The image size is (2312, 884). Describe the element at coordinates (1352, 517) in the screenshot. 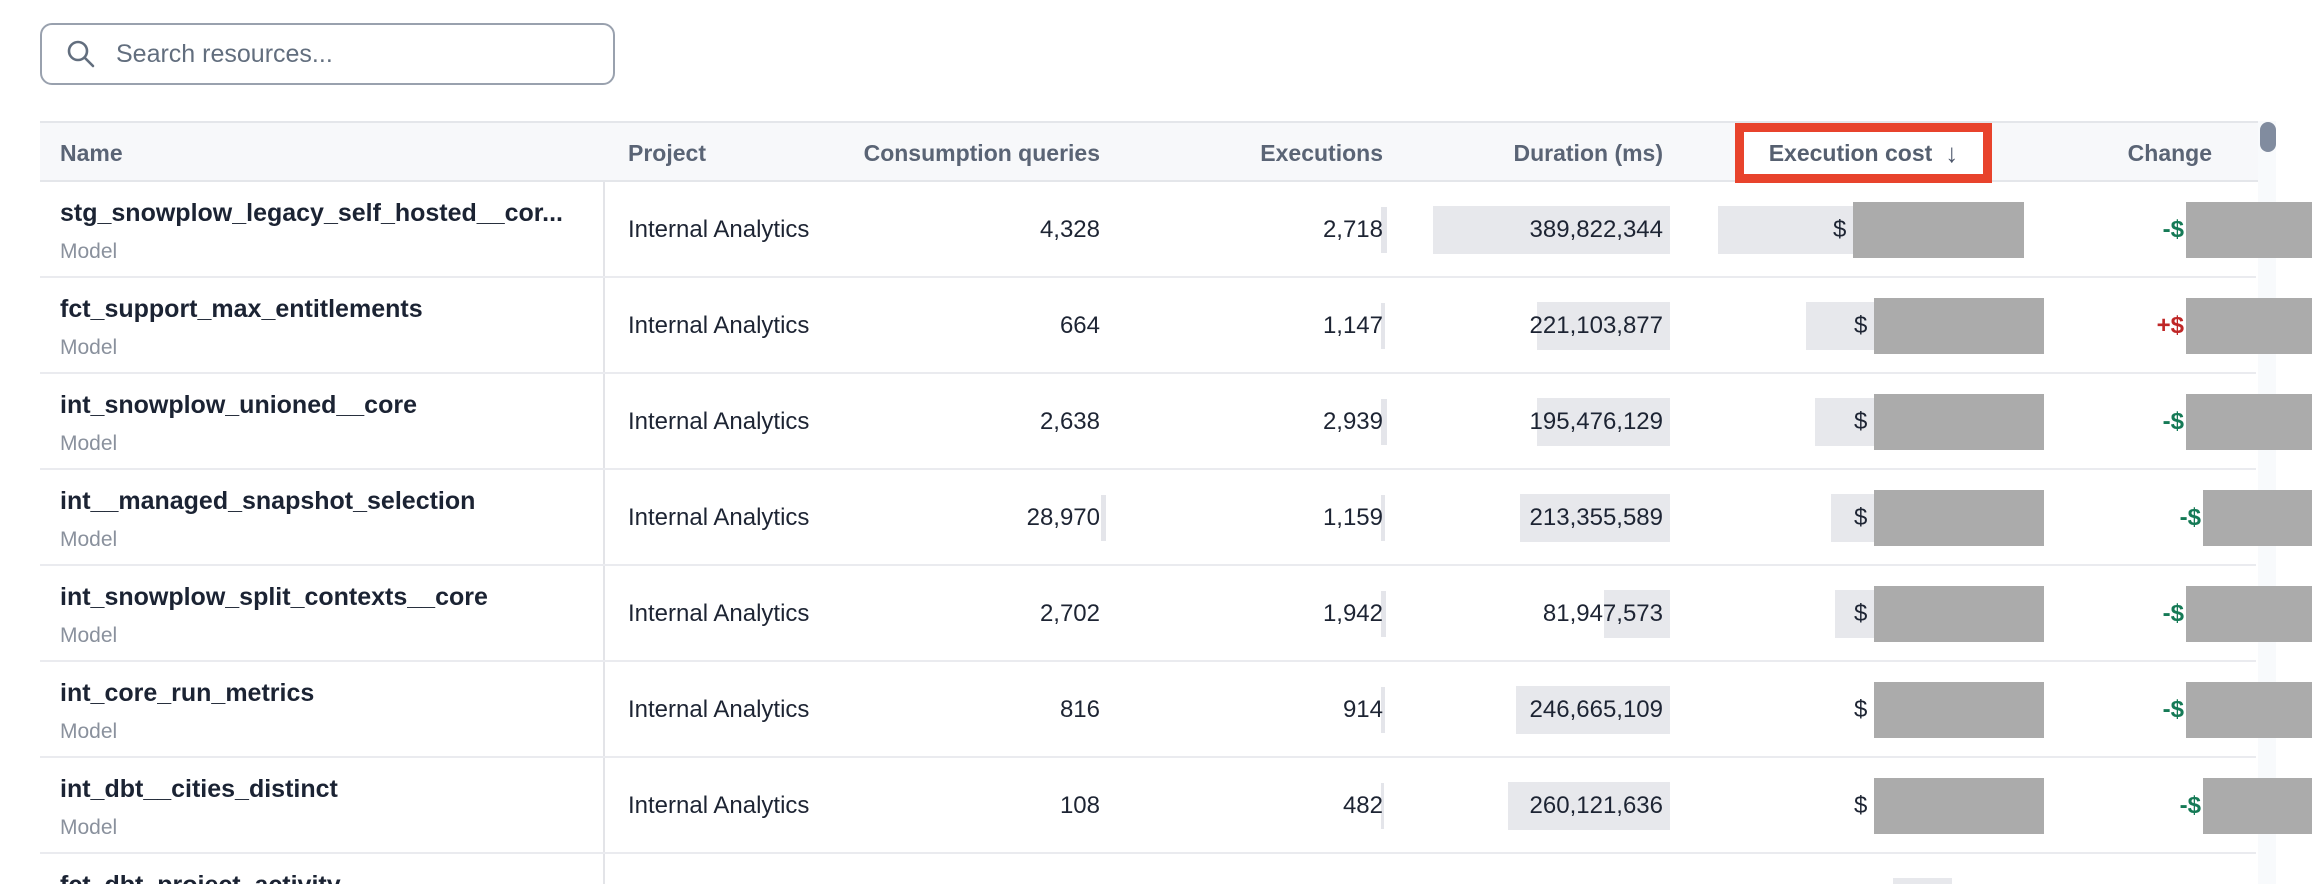

I see `cell-executions: 1,159` at that location.